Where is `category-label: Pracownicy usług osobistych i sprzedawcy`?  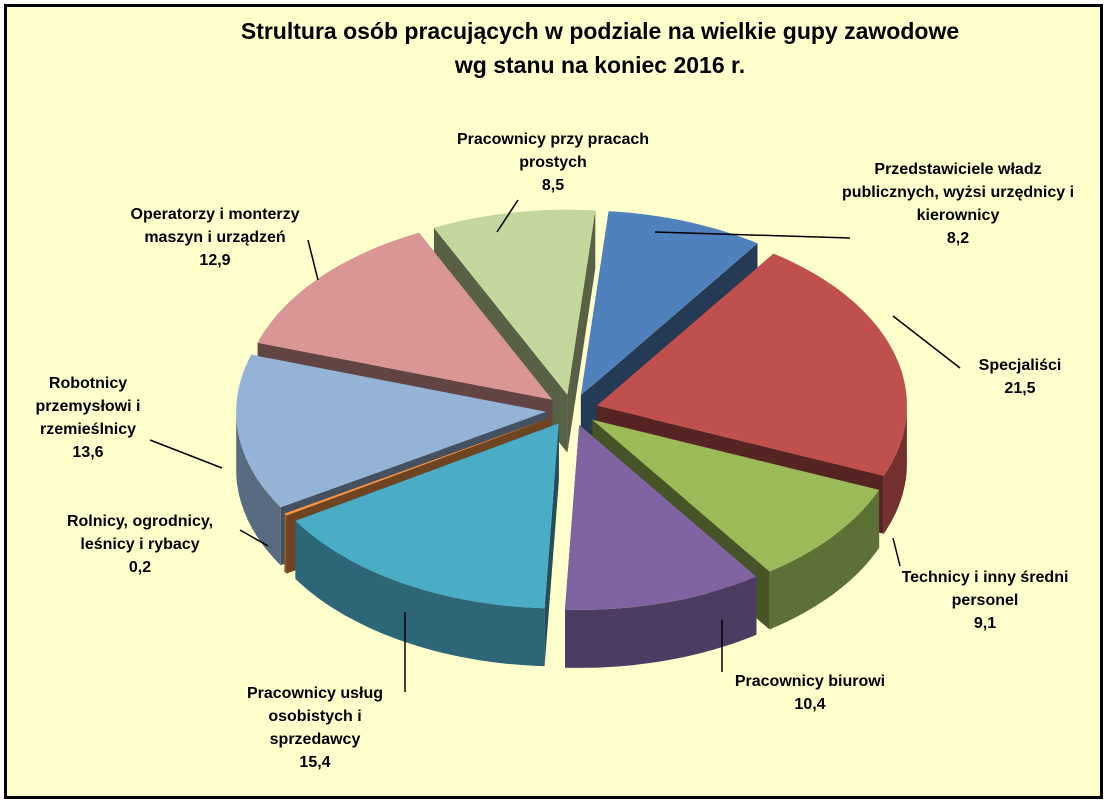 category-label: Pracownicy usług osobistych i sprzedawcy is located at coordinates (315, 716).